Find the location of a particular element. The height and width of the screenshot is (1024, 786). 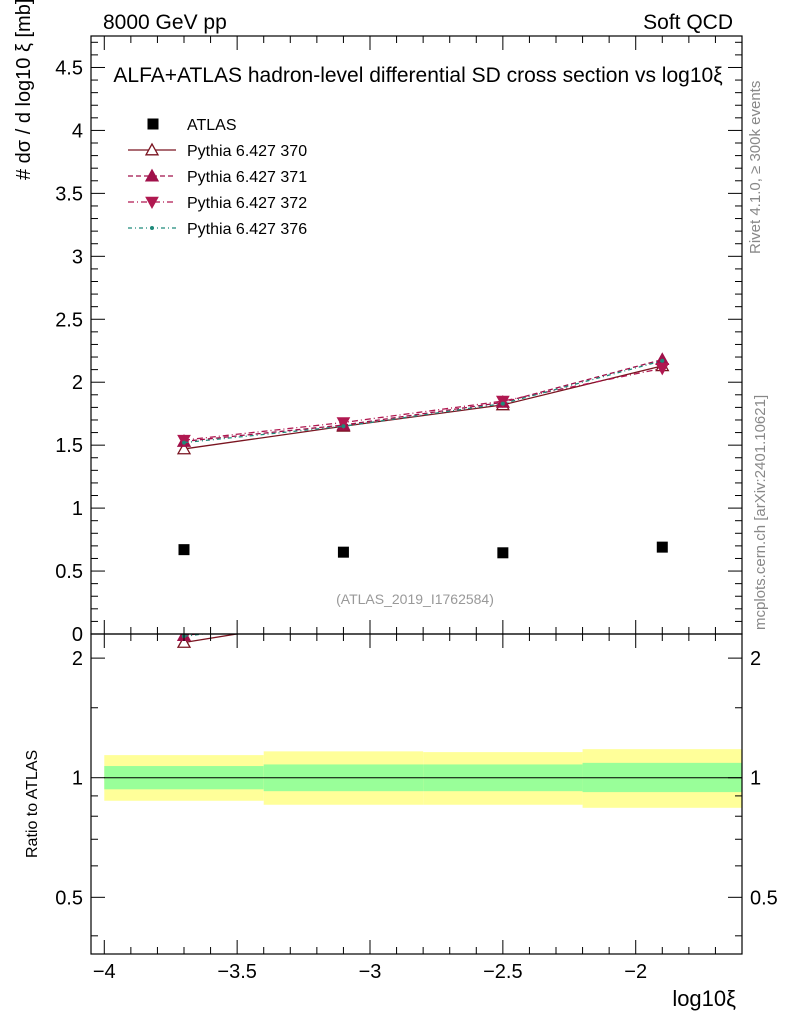

ratio-ytick-label-left-1: 1 is located at coordinates (77, 779).